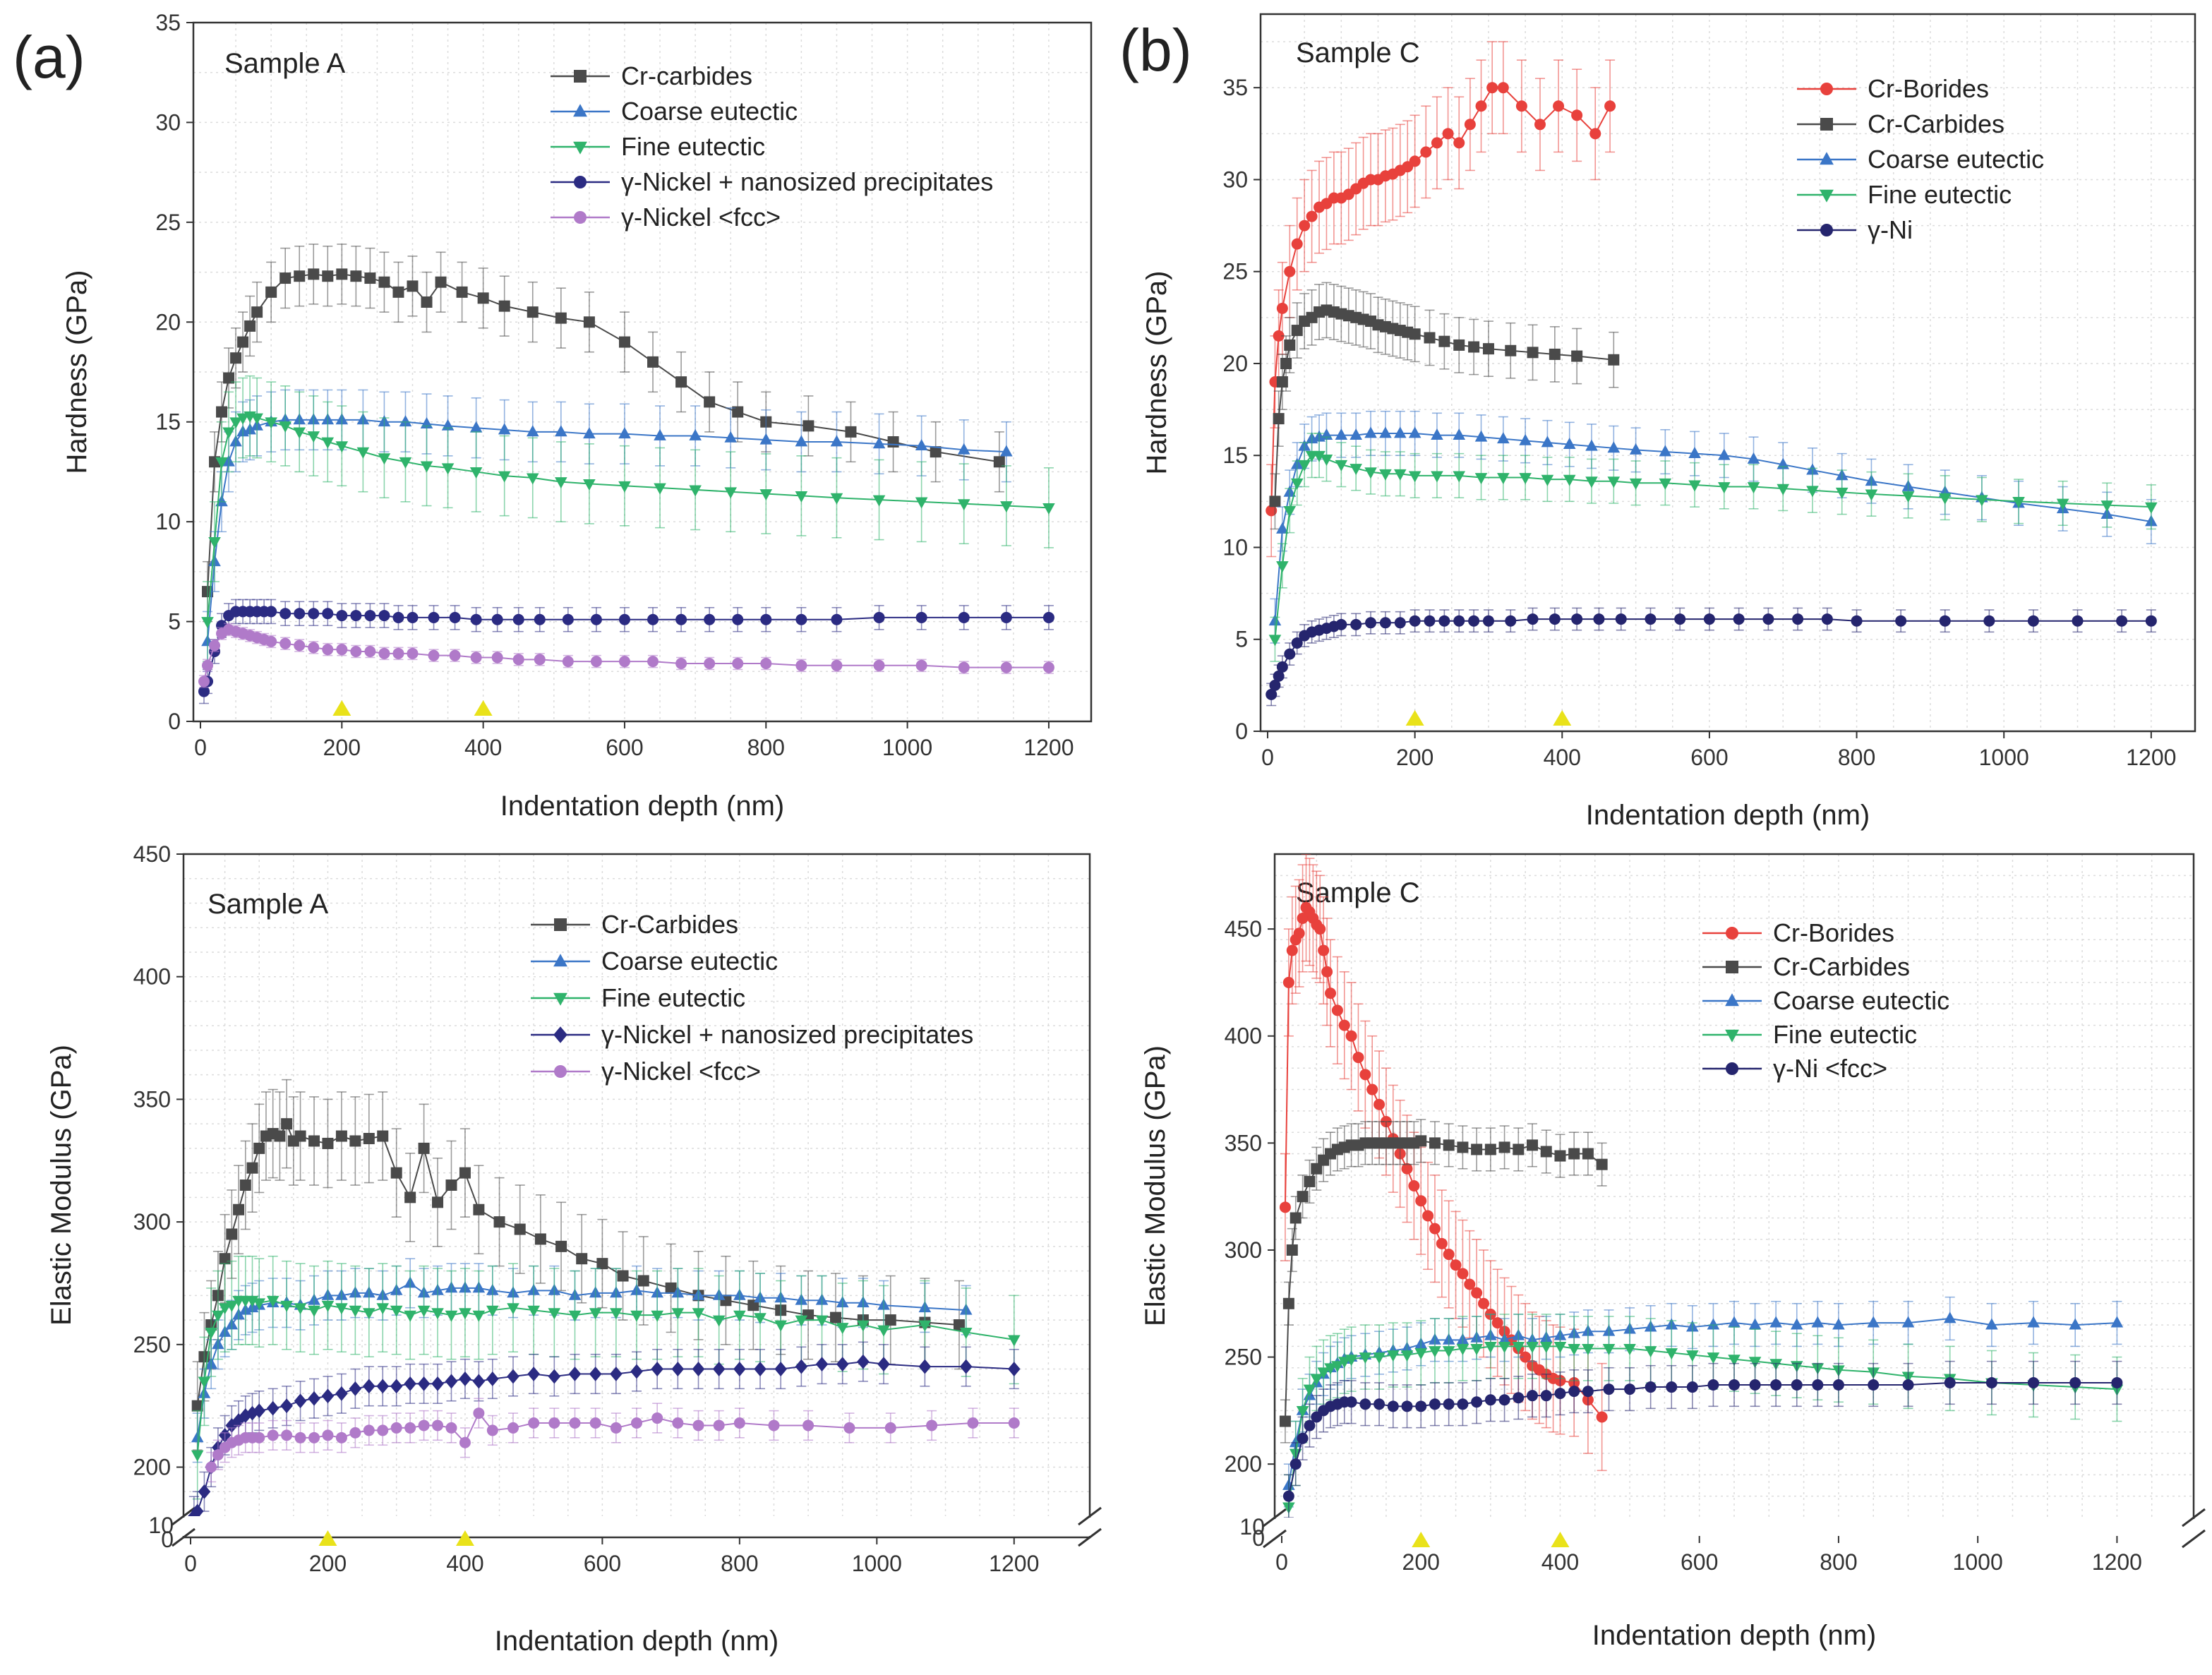 The height and width of the screenshot is (1675, 2212). Describe the element at coordinates (669, 924) in the screenshot. I see `legend-label: Cr-Carbides` at that location.